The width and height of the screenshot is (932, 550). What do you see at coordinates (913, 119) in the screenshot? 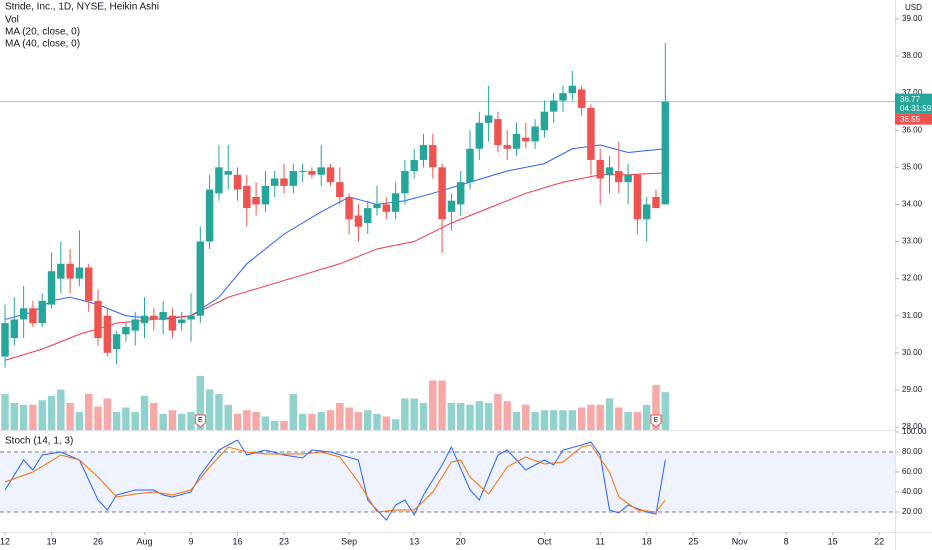
I see `close-marker-box` at bounding box center [913, 119].